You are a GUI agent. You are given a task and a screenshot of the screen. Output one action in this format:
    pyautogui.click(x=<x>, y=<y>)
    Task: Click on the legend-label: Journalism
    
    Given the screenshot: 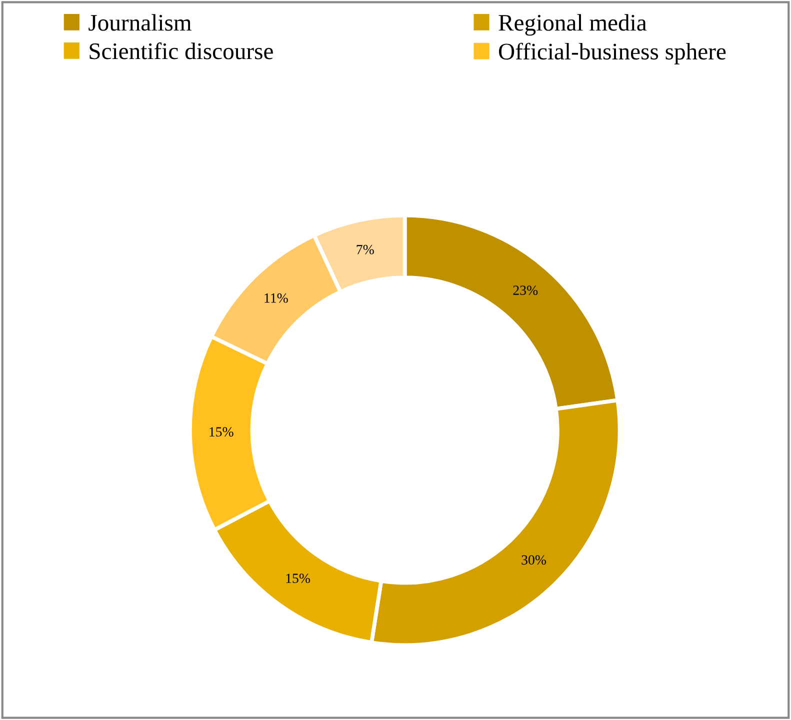 What is the action you would take?
    pyautogui.click(x=140, y=22)
    